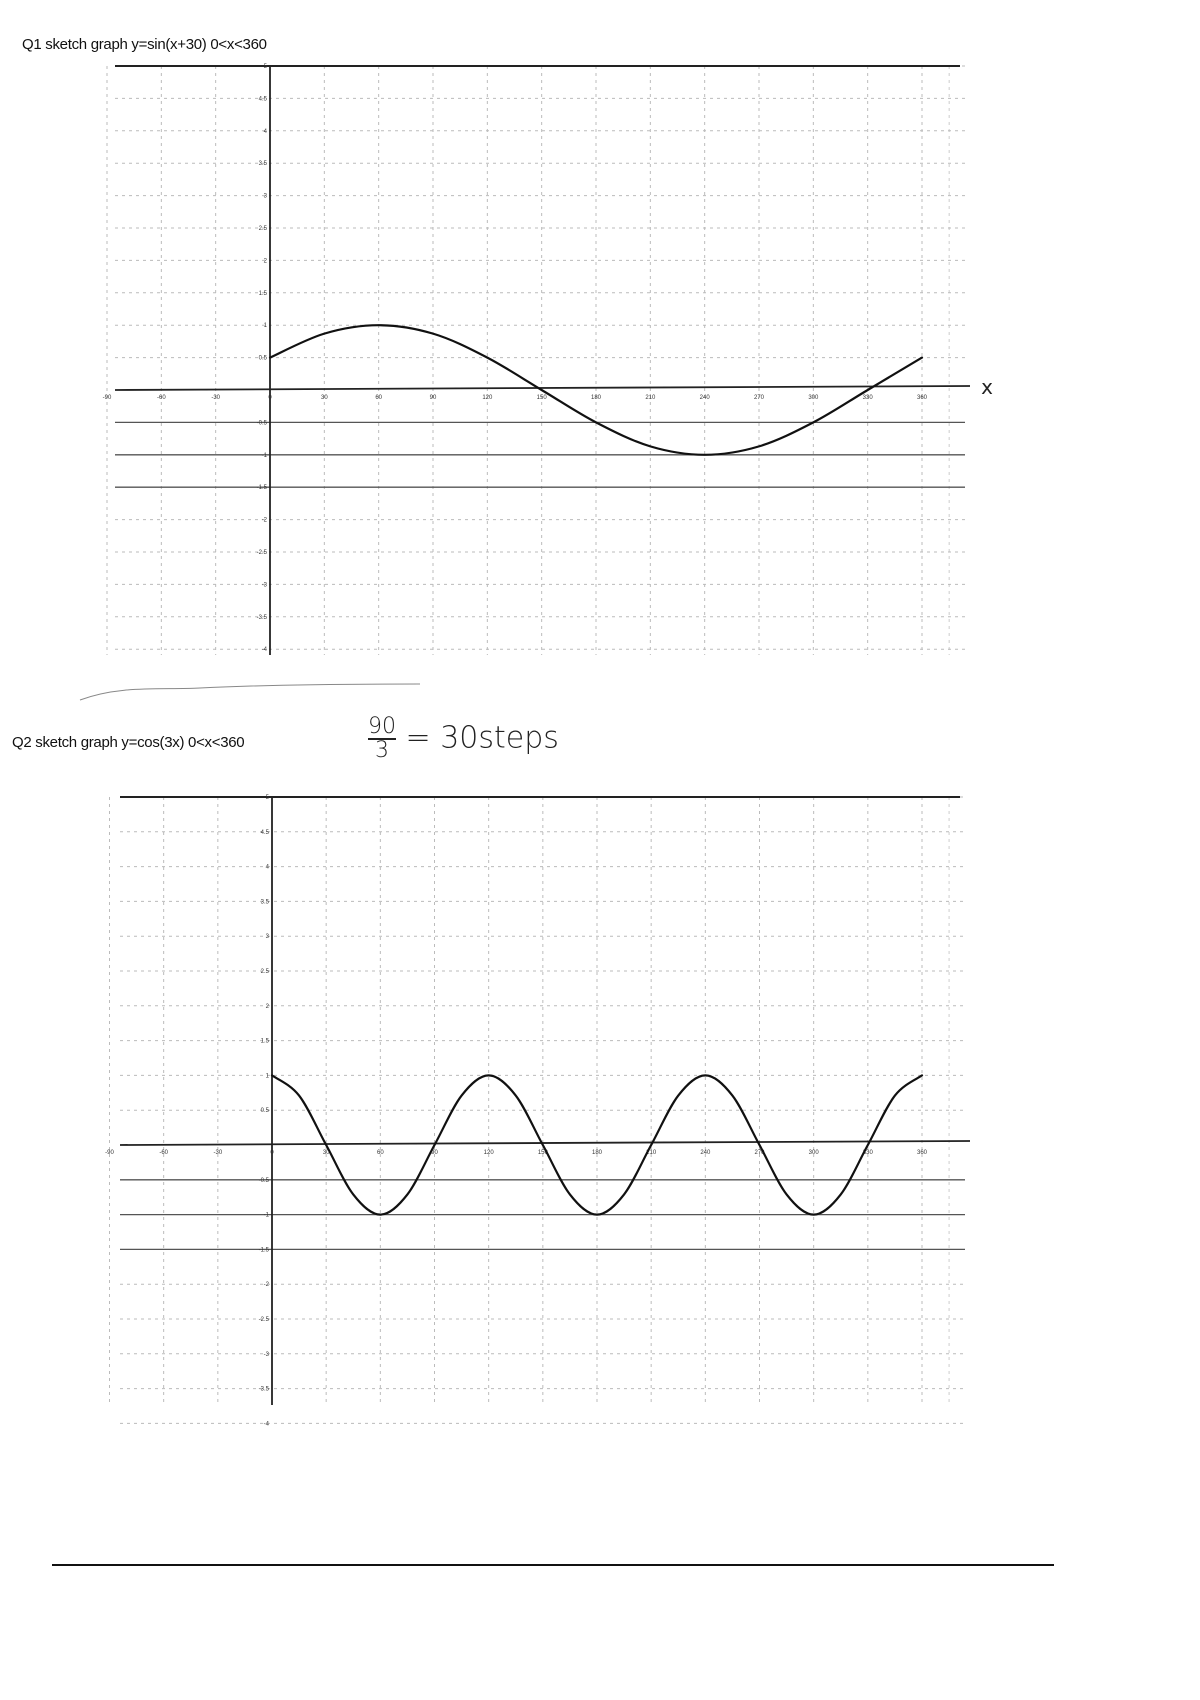  Describe the element at coordinates (382, 727) in the screenshot. I see `numerator: 90` at that location.